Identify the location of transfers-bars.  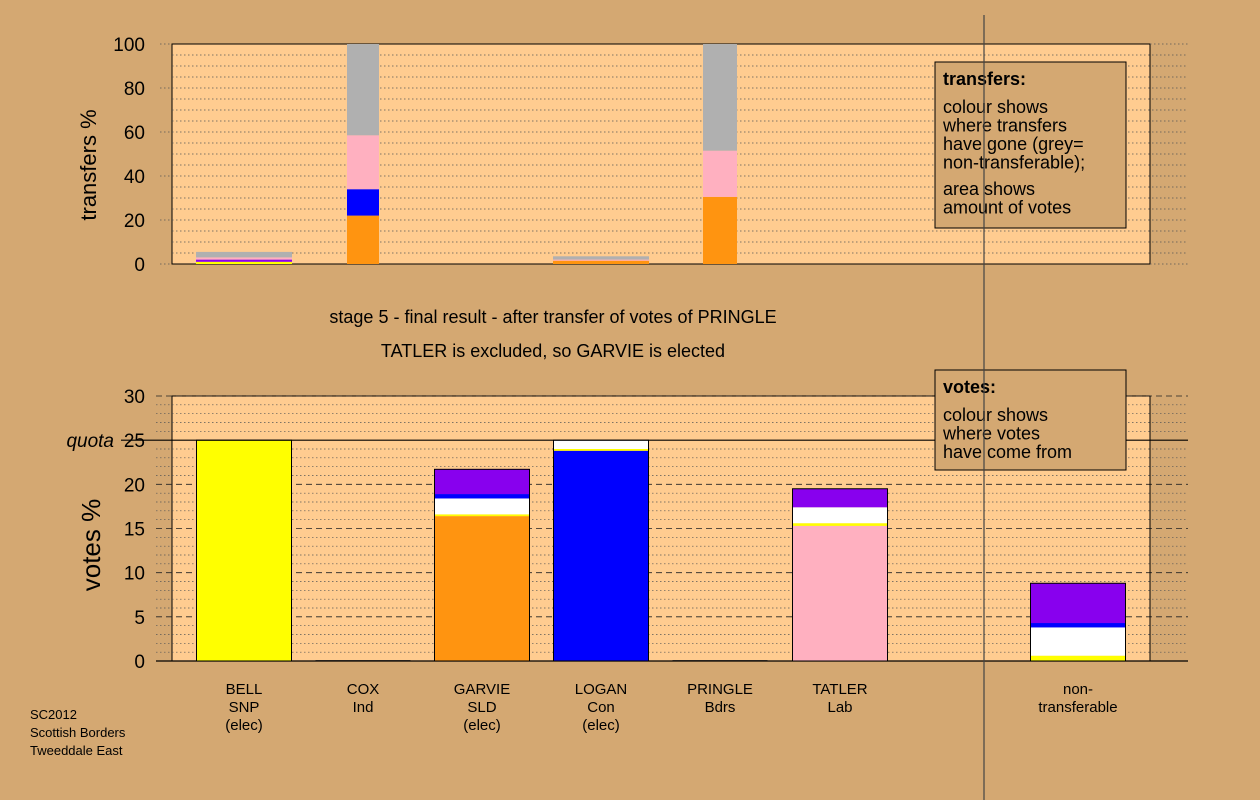
(466, 154).